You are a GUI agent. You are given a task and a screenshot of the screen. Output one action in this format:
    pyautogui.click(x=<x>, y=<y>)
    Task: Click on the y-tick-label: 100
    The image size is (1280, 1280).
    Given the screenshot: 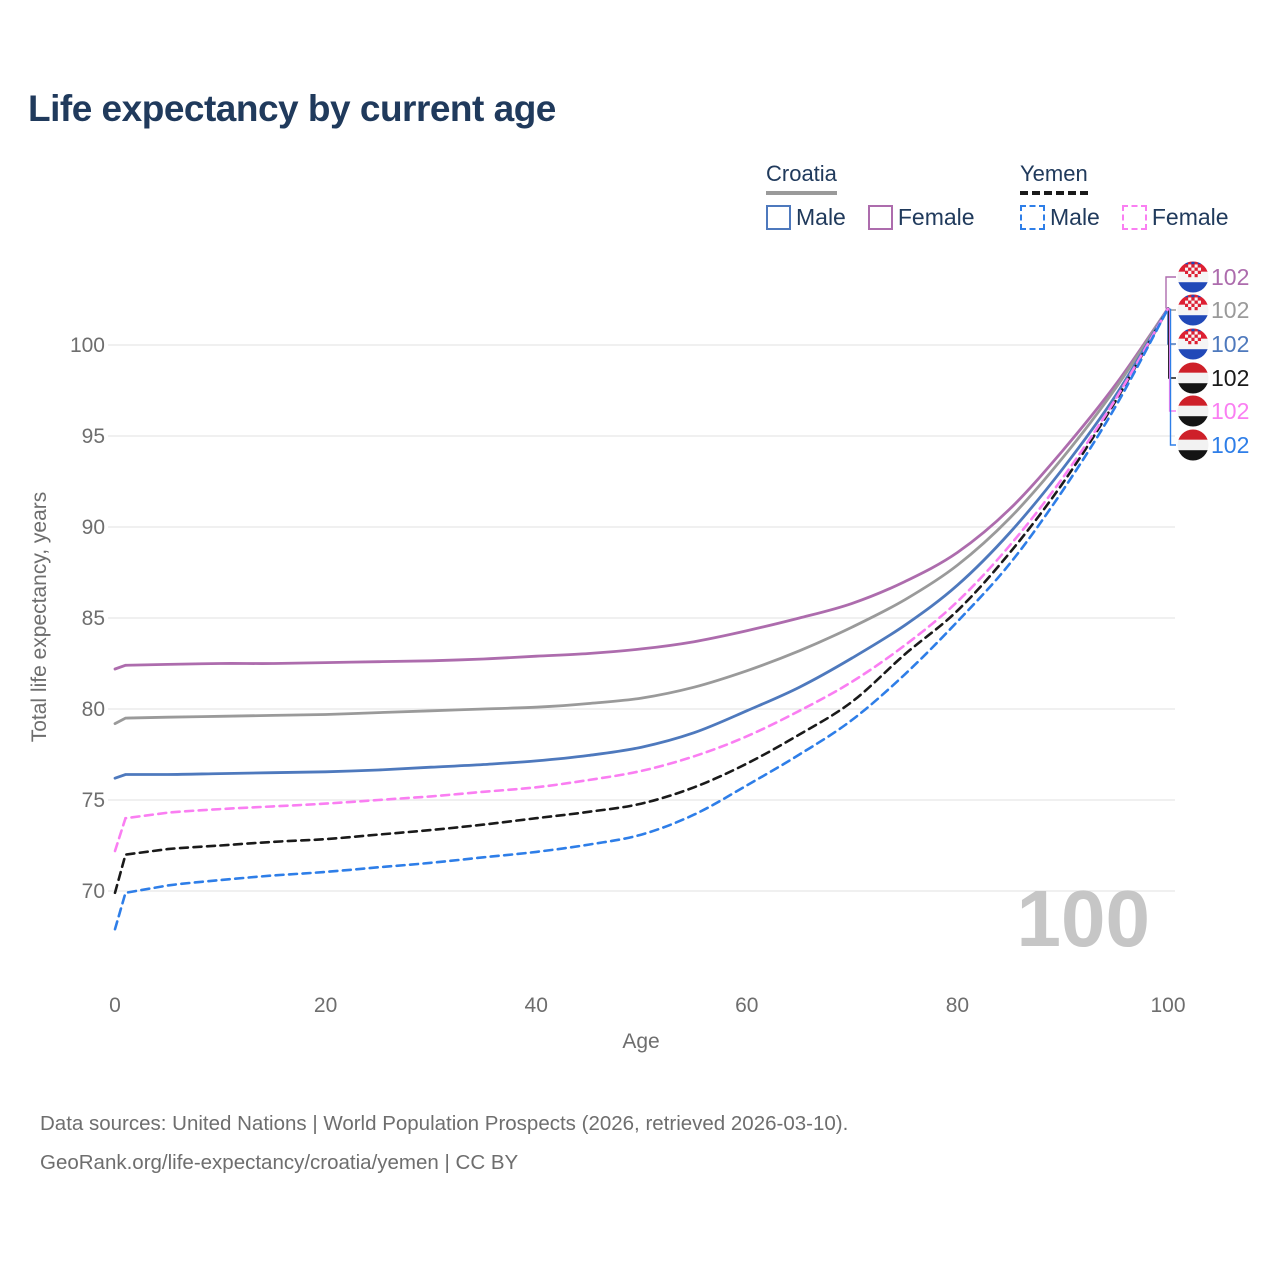 What is the action you would take?
    pyautogui.click(x=87, y=345)
    